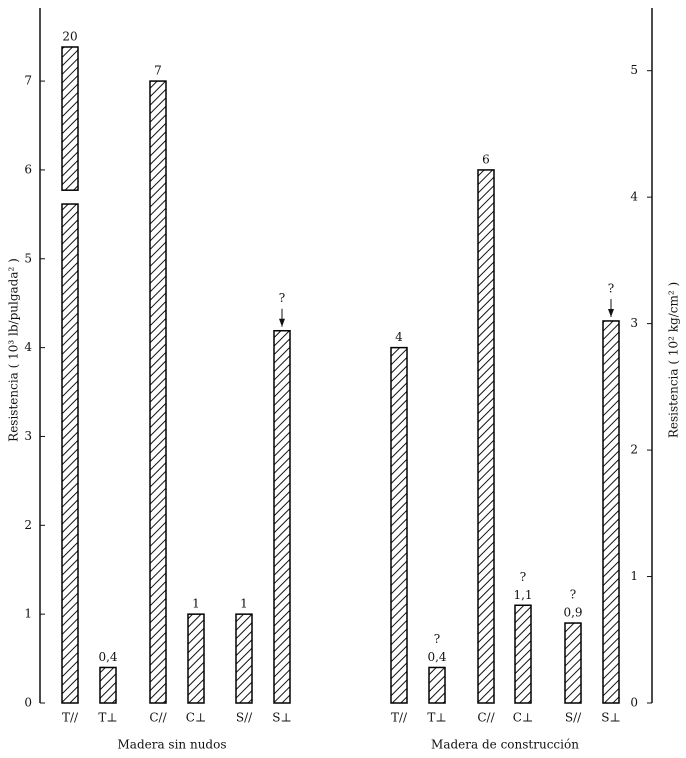 The image size is (686, 758). What do you see at coordinates (69, 37) in the screenshot?
I see `value-label: 20` at bounding box center [69, 37].